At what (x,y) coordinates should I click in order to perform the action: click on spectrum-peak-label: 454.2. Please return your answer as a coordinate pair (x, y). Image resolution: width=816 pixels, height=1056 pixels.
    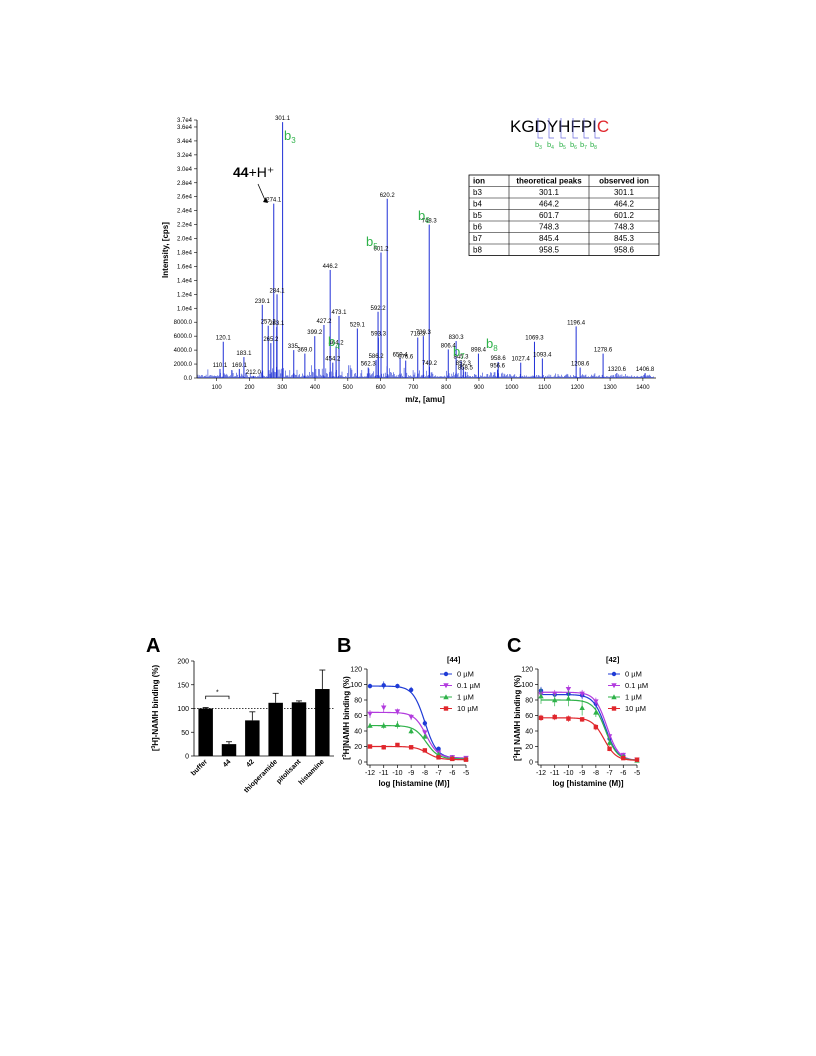
    Looking at the image, I should click on (333, 360).